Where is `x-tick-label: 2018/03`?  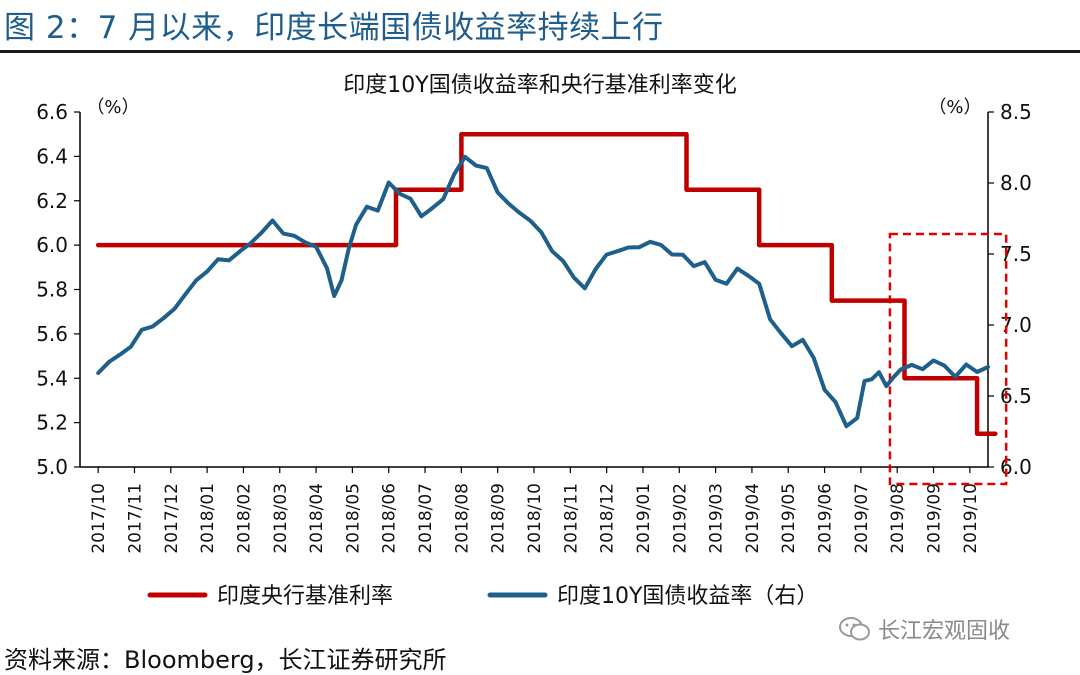 x-tick-label: 2018/03 is located at coordinates (281, 518).